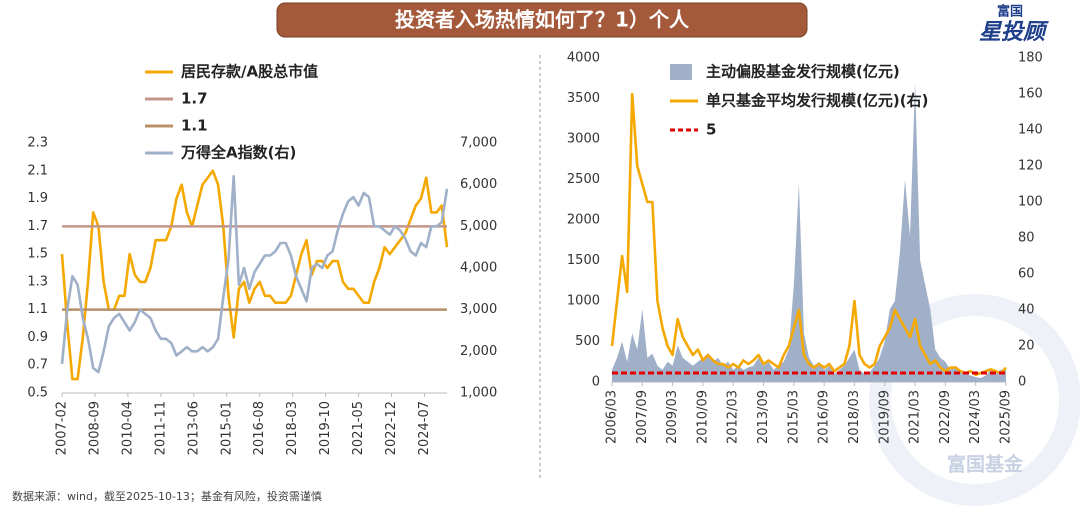 The image size is (1080, 510). Describe the element at coordinates (583, 139) in the screenshot. I see `y-tick-label: 3000` at that location.